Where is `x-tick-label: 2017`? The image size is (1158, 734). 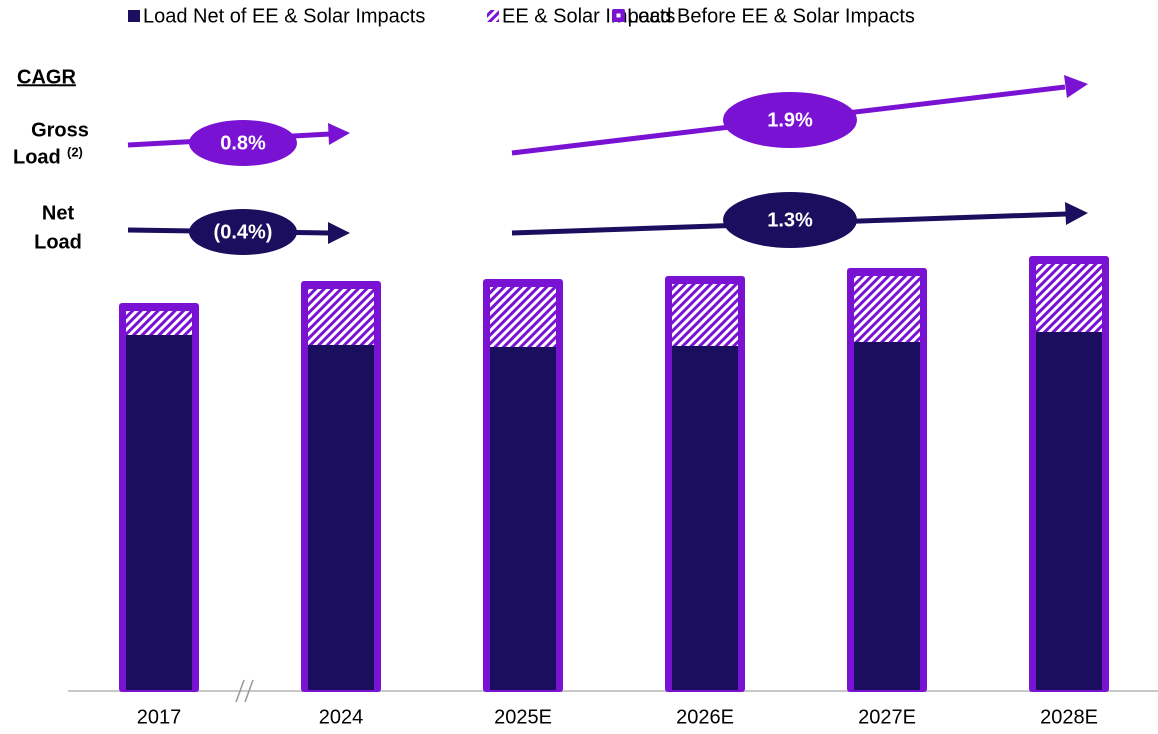 x-tick-label: 2017 is located at coordinates (159, 717).